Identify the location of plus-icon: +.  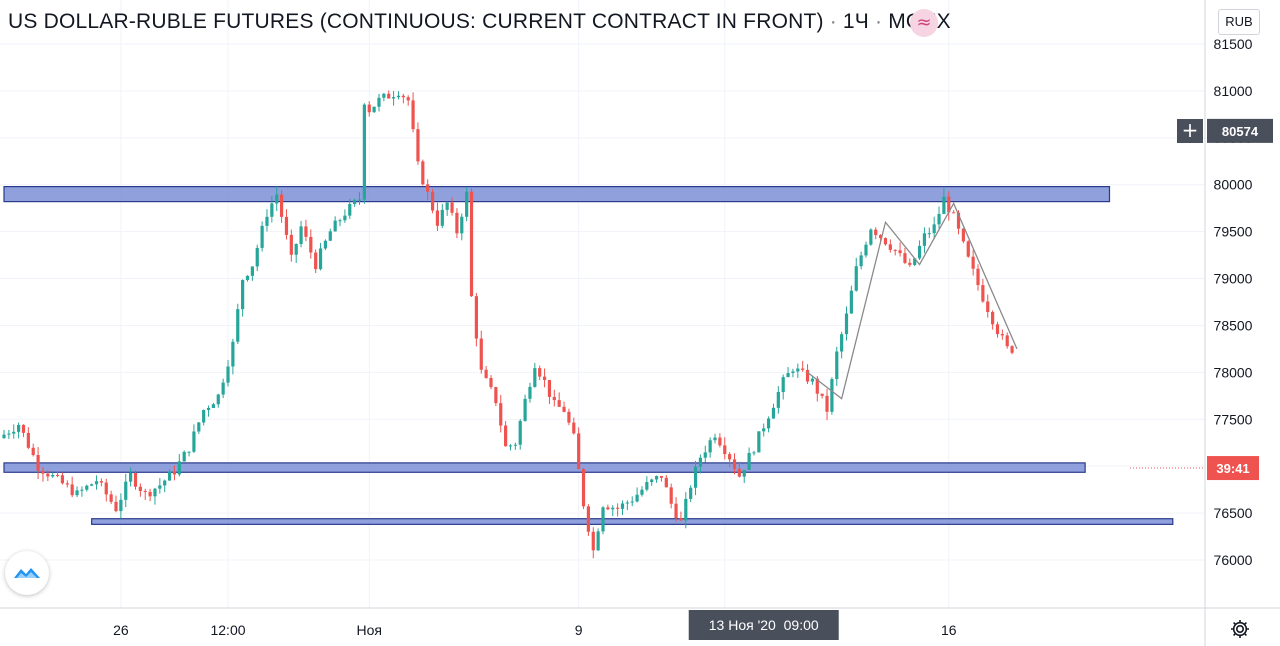
(1190, 131).